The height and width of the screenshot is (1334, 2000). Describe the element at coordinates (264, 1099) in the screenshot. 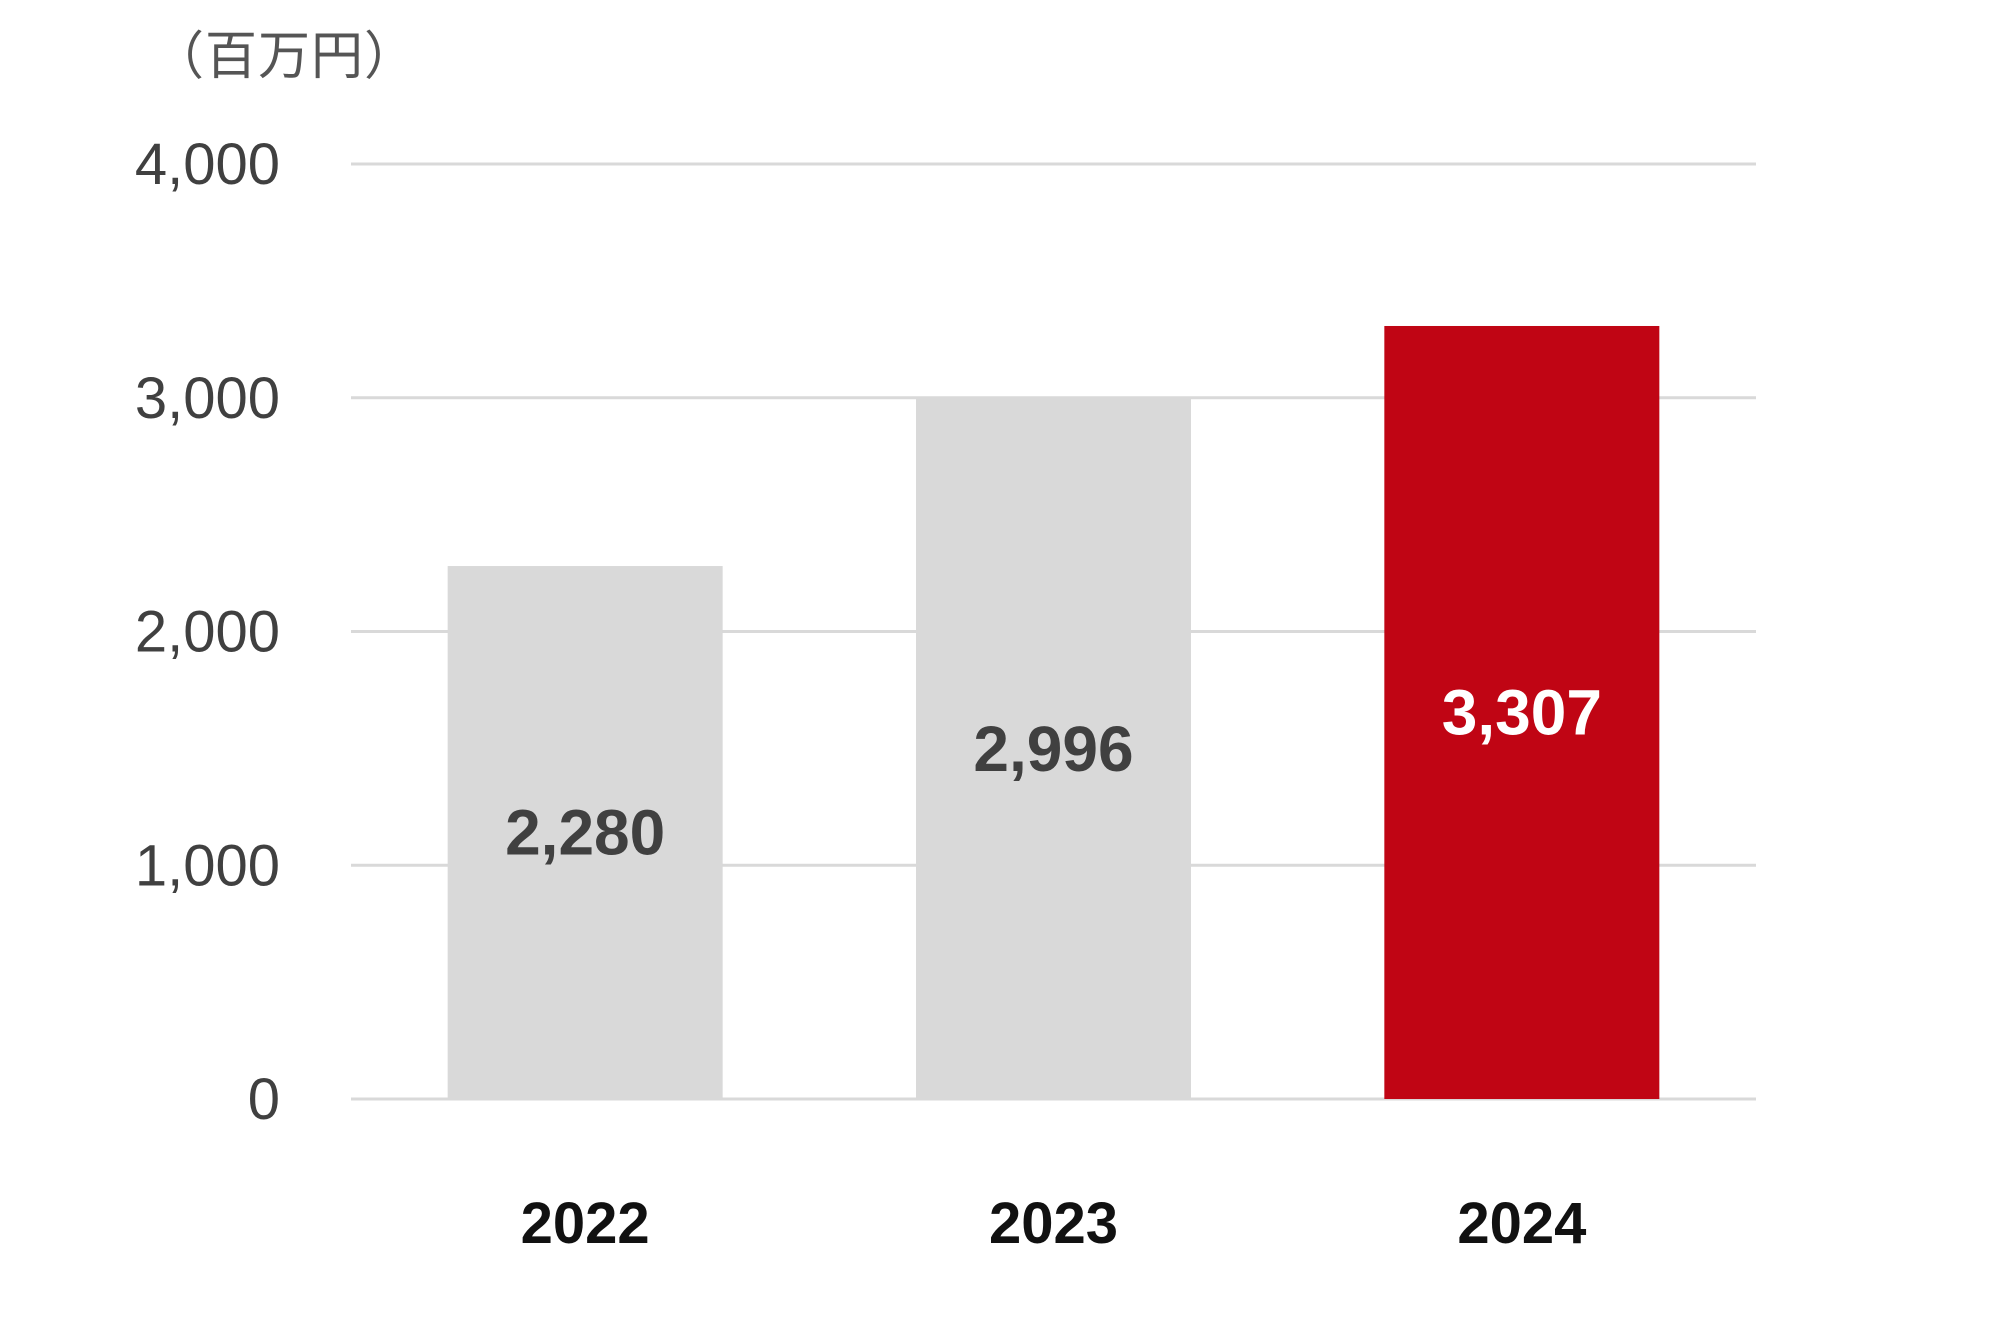

I see `y-tick-label: 0` at that location.